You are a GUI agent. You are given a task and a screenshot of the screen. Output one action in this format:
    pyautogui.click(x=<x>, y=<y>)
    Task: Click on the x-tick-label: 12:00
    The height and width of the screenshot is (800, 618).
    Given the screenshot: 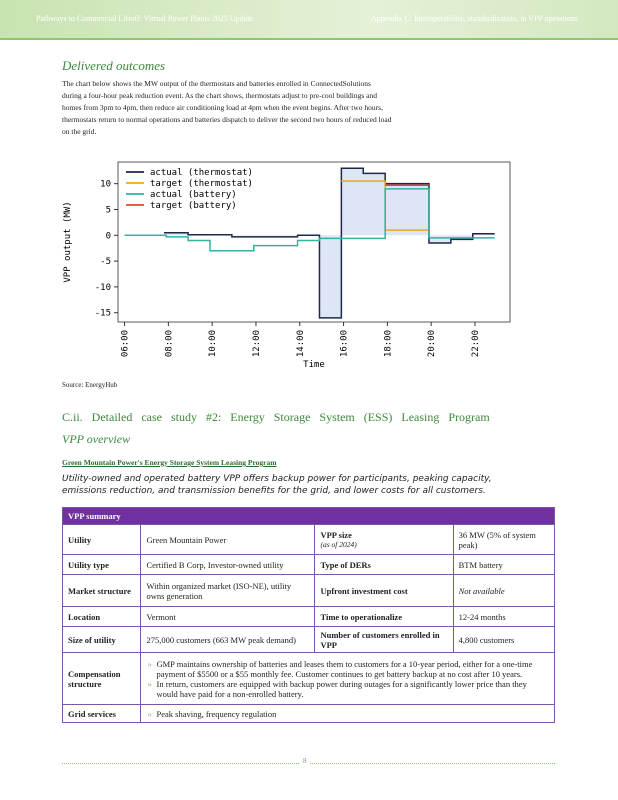 What is the action you would take?
    pyautogui.click(x=257, y=343)
    